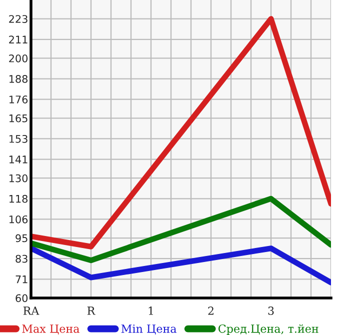 The image size is (345, 335). What do you see at coordinates (271, 310) in the screenshot?
I see `x-tick-label: 3` at bounding box center [271, 310].